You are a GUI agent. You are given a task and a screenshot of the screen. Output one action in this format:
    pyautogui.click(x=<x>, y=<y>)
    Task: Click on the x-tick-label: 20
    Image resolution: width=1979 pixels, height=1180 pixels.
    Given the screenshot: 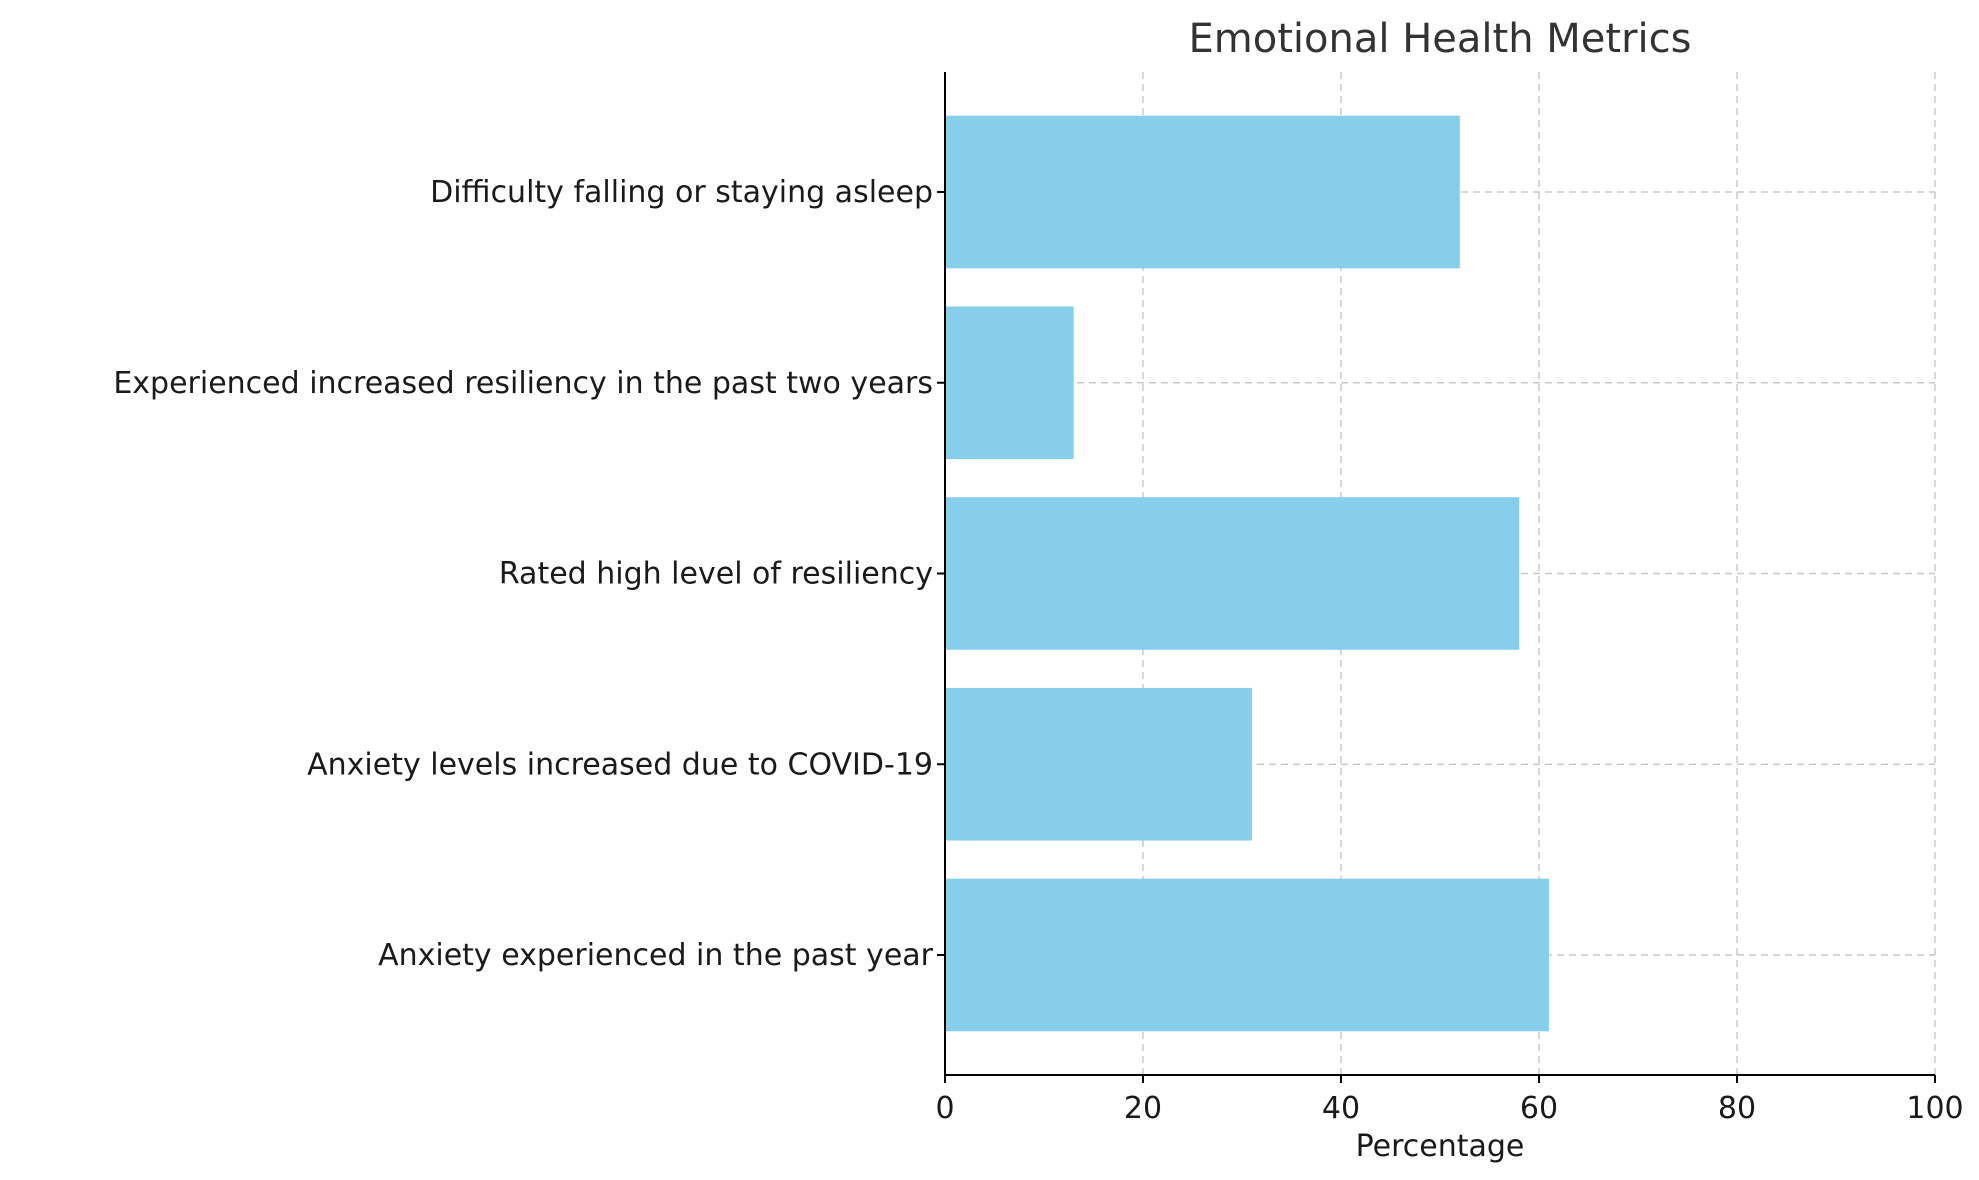 What is the action you would take?
    pyautogui.click(x=1143, y=1108)
    